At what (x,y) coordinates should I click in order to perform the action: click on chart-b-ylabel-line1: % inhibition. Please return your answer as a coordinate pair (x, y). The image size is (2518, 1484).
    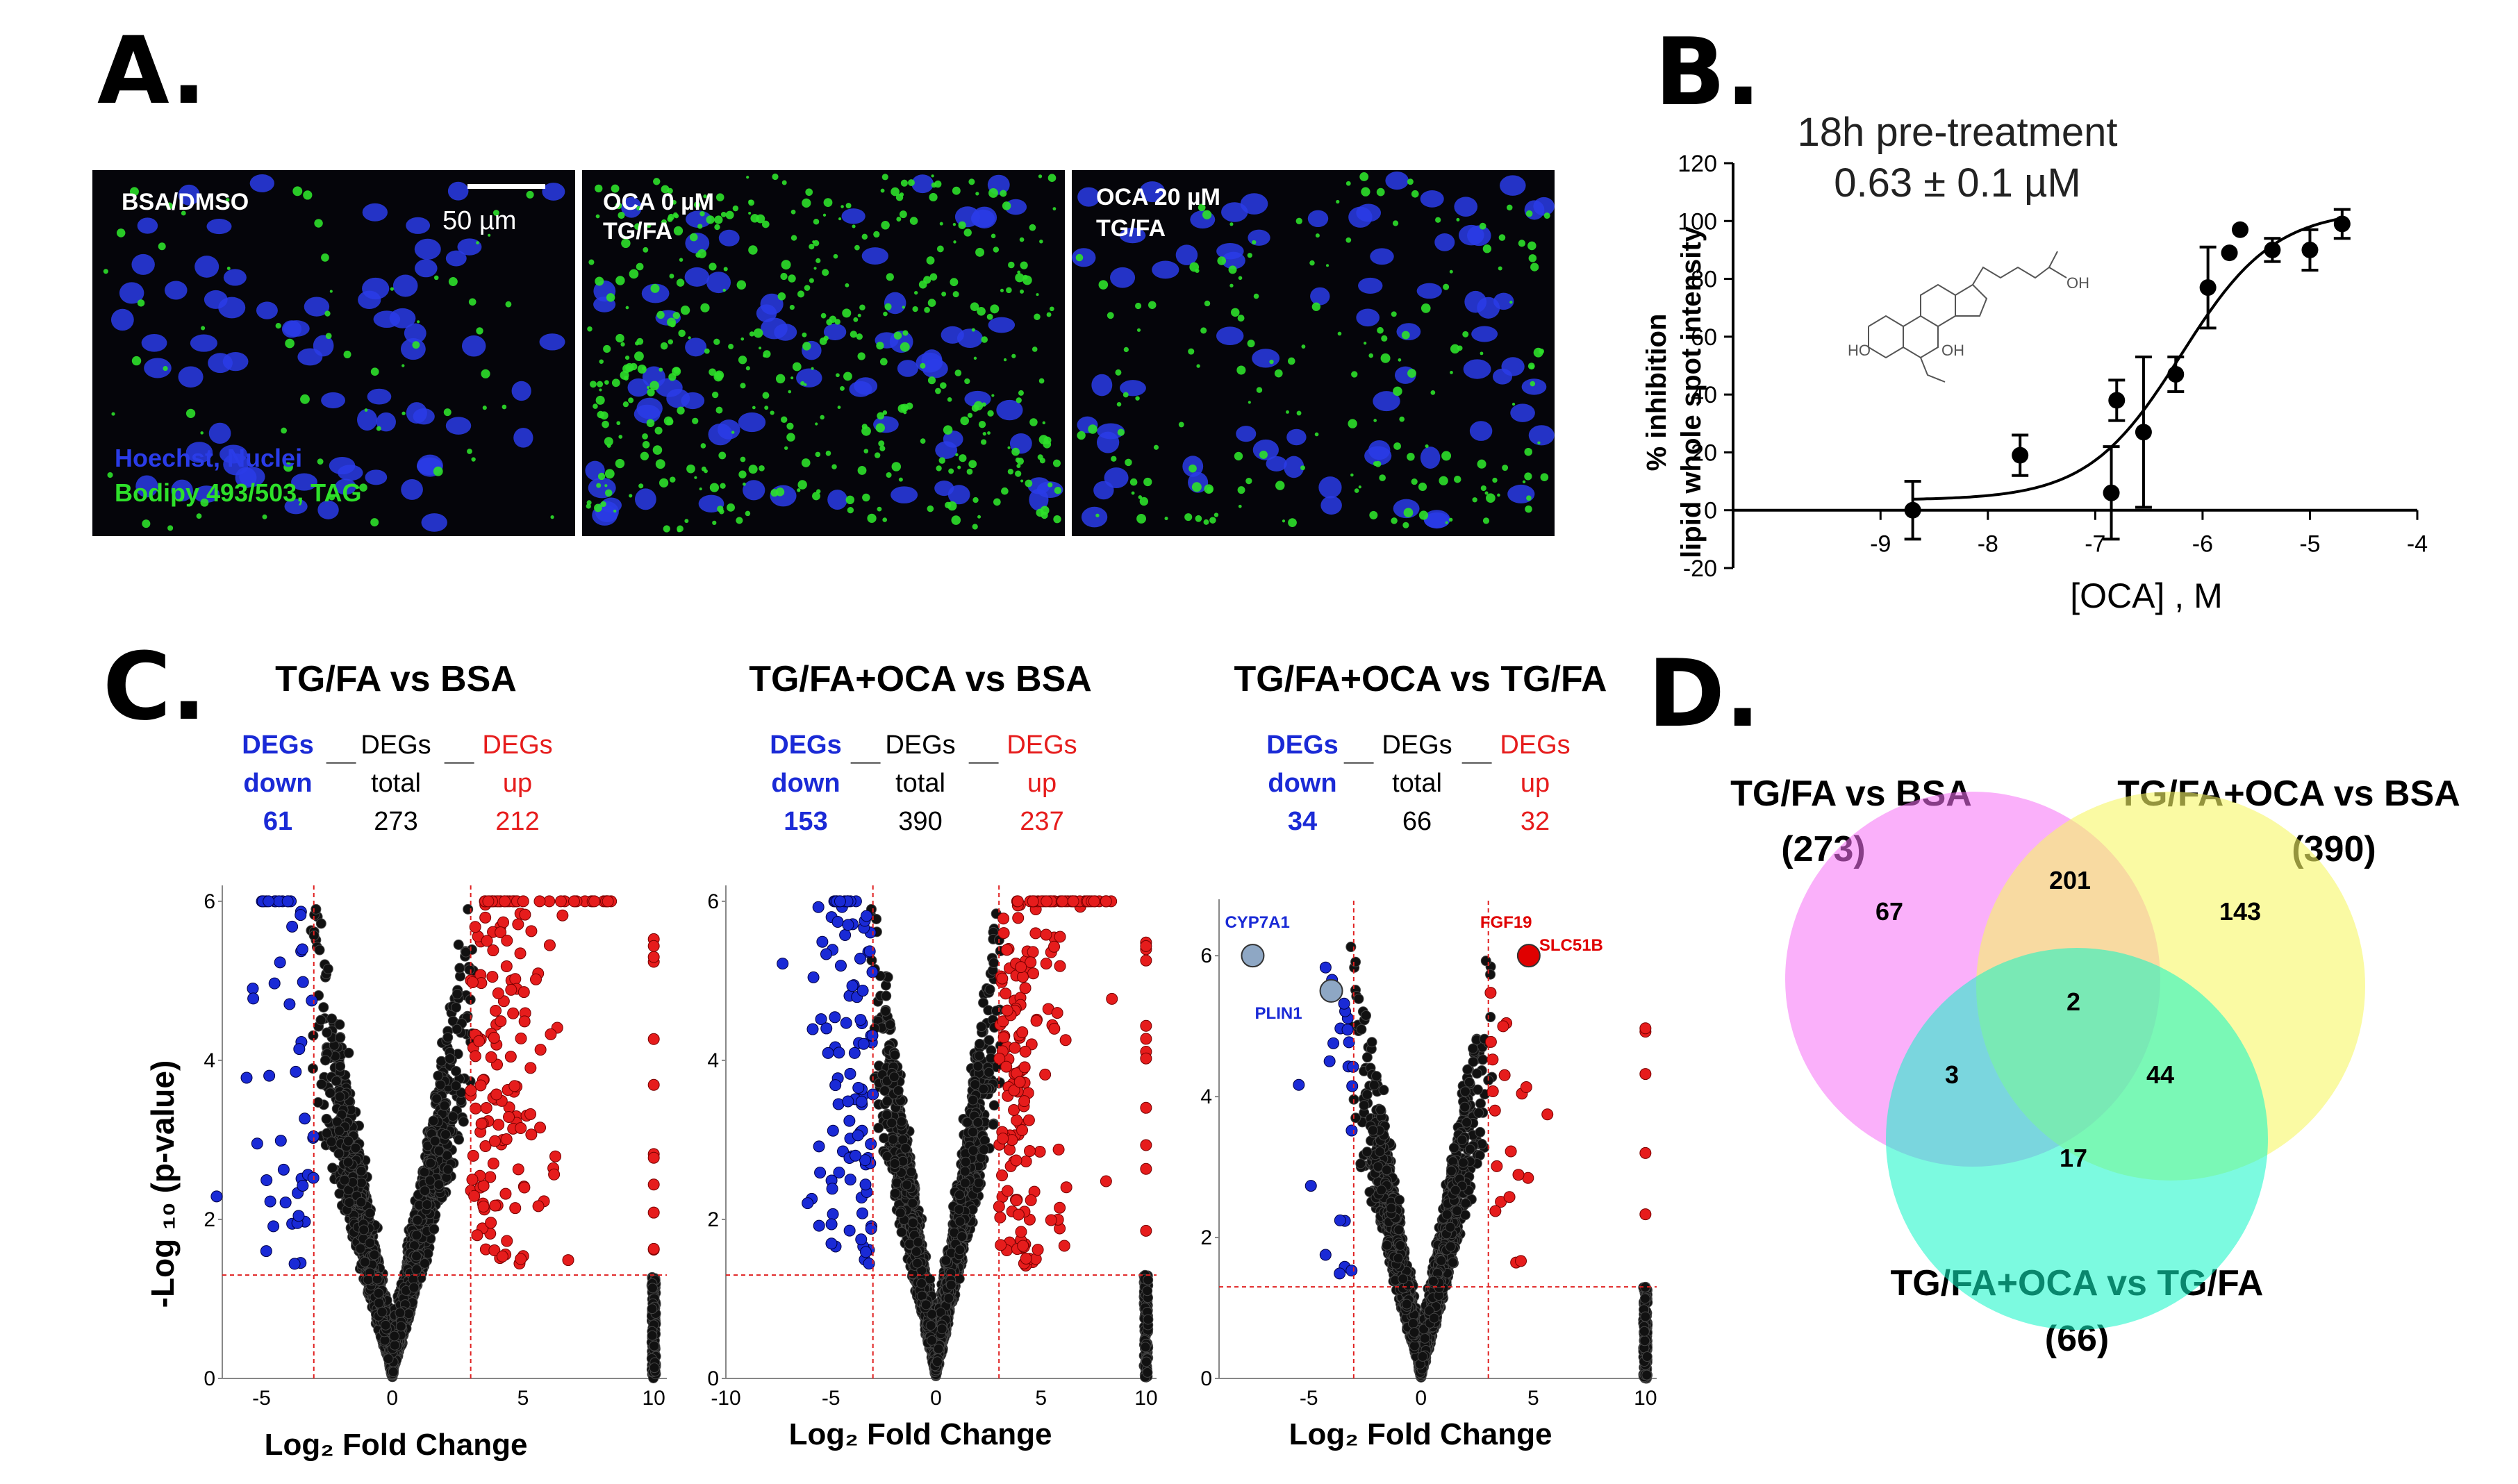
    Looking at the image, I should click on (1657, 393).